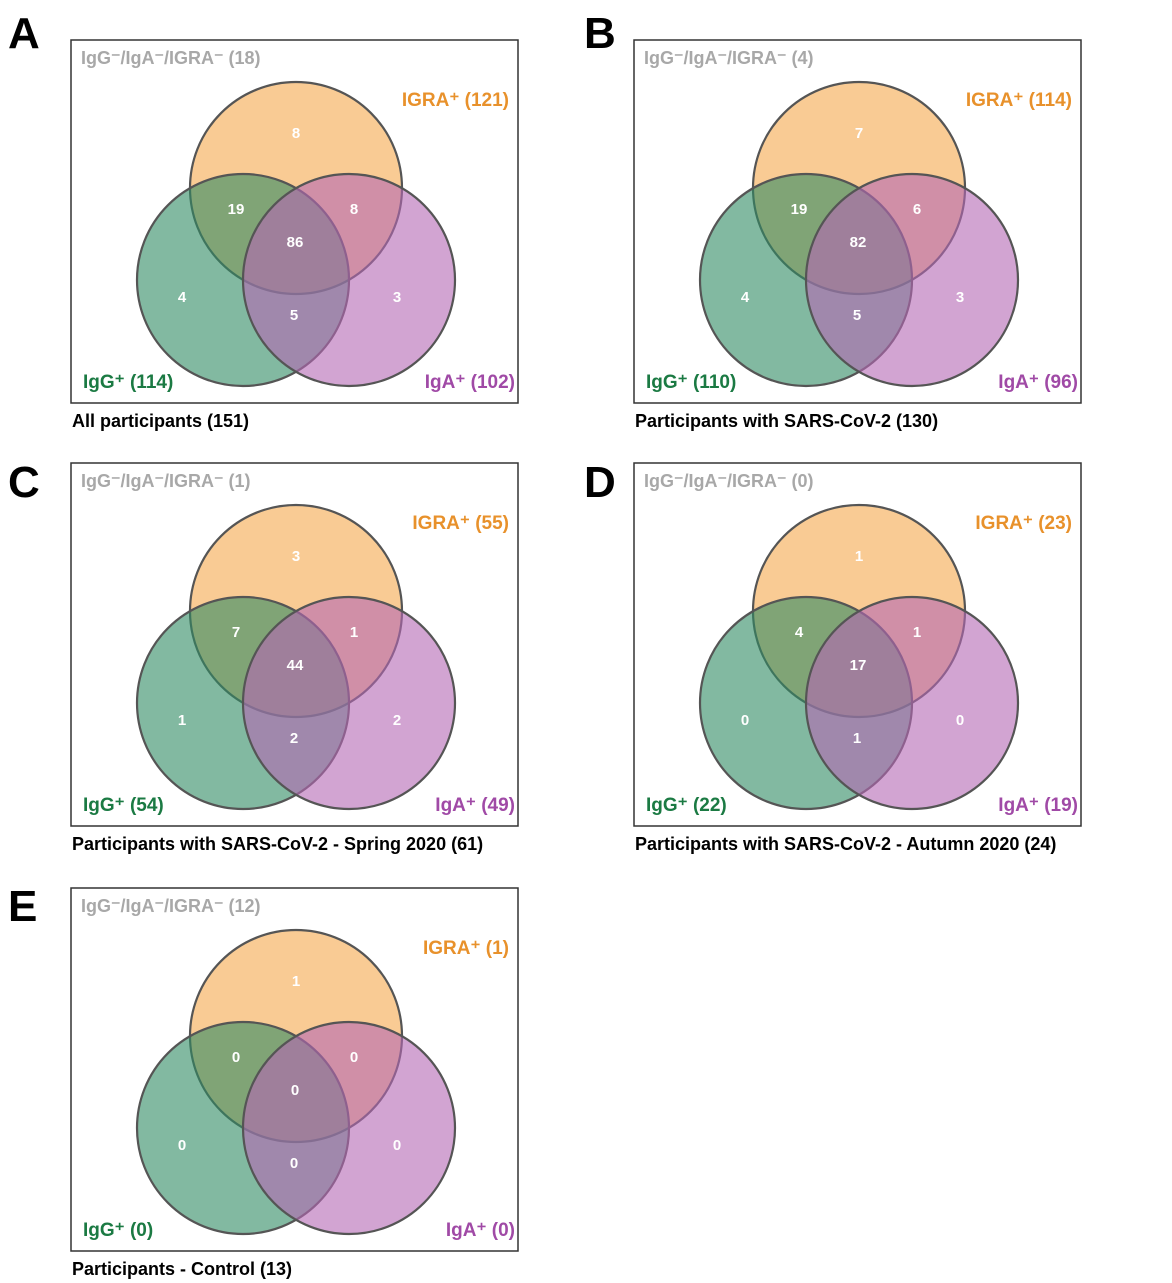  Describe the element at coordinates (22, 906) in the screenshot. I see `panel-letter: E` at that location.